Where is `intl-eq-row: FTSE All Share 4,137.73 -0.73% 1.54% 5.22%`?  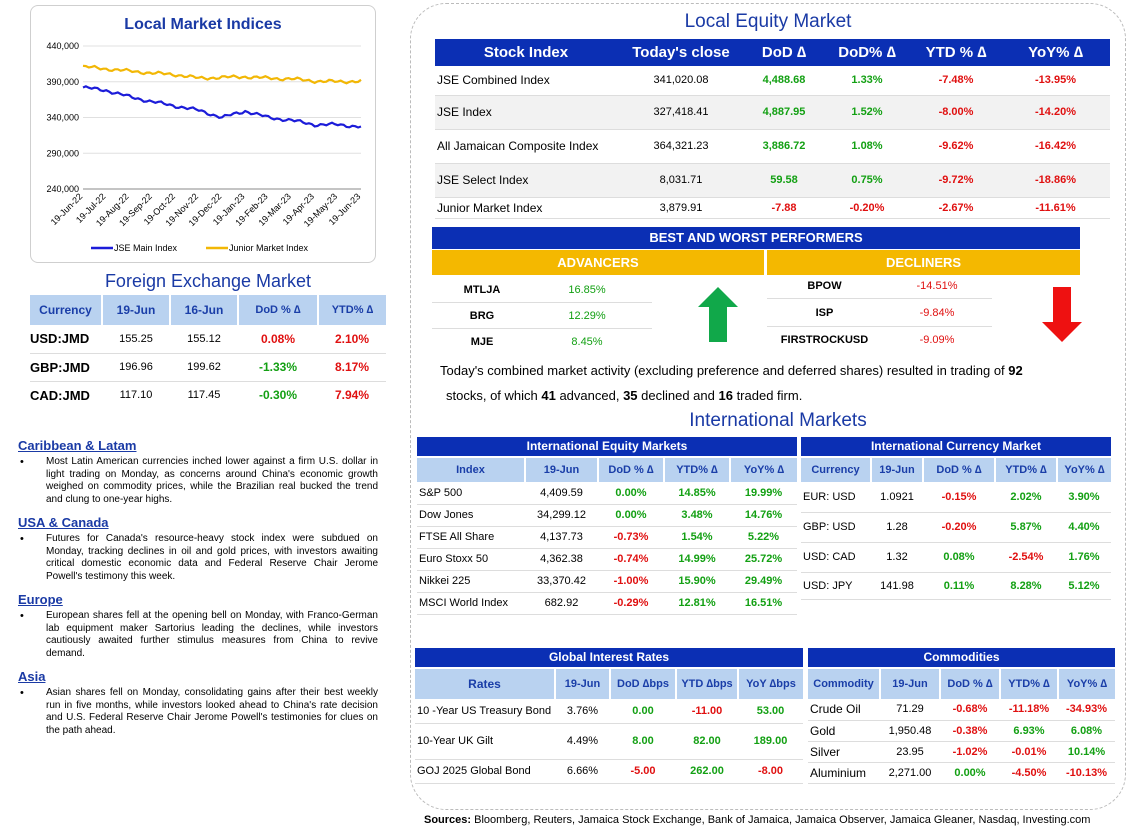
intl-eq-row: FTSE All Share 4,137.73 -0.73% 1.54% 5.22% is located at coordinates (607, 537).